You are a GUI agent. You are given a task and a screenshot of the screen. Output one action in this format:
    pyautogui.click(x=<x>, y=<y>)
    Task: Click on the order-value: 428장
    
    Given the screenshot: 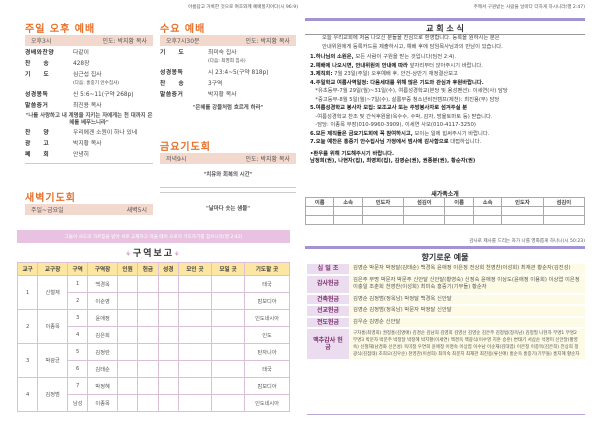 What is the action you would take?
    pyautogui.click(x=81, y=64)
    